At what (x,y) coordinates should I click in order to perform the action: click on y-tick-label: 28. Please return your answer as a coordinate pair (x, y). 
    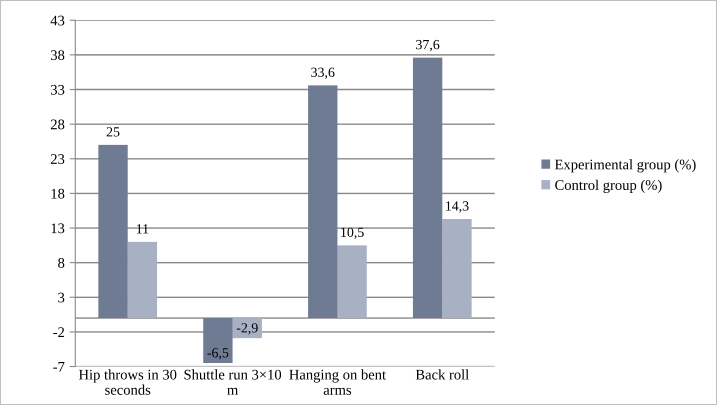
    Looking at the image, I should click on (57, 124).